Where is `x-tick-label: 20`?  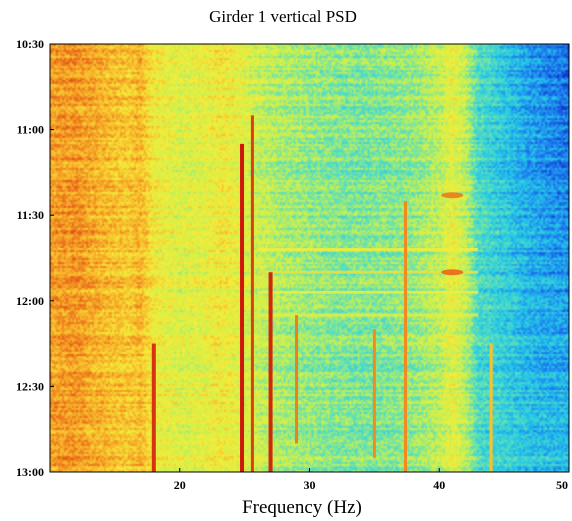
x-tick-label: 20 is located at coordinates (180, 485).